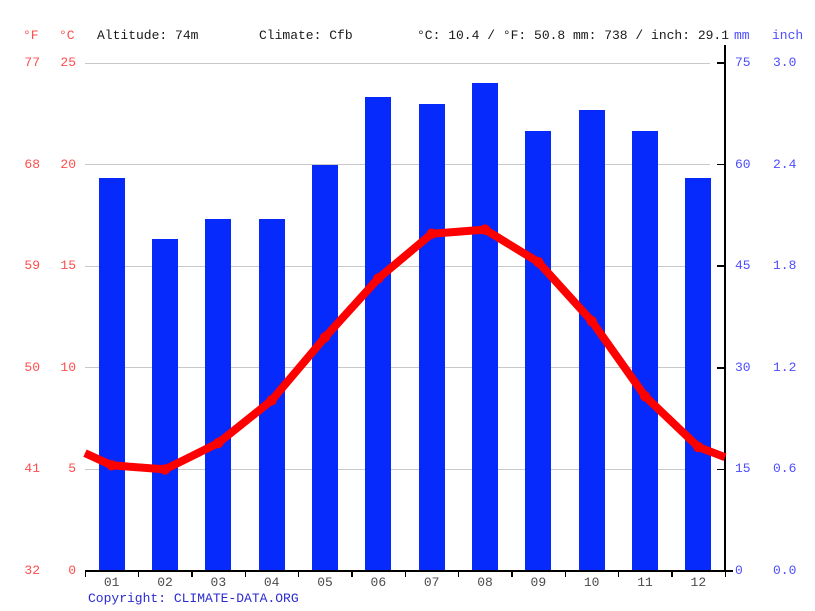 The height and width of the screenshot is (611, 815). Describe the element at coordinates (651, 35) in the screenshot. I see `total-precip-label: mm: 738 / inch: 29.1` at that location.